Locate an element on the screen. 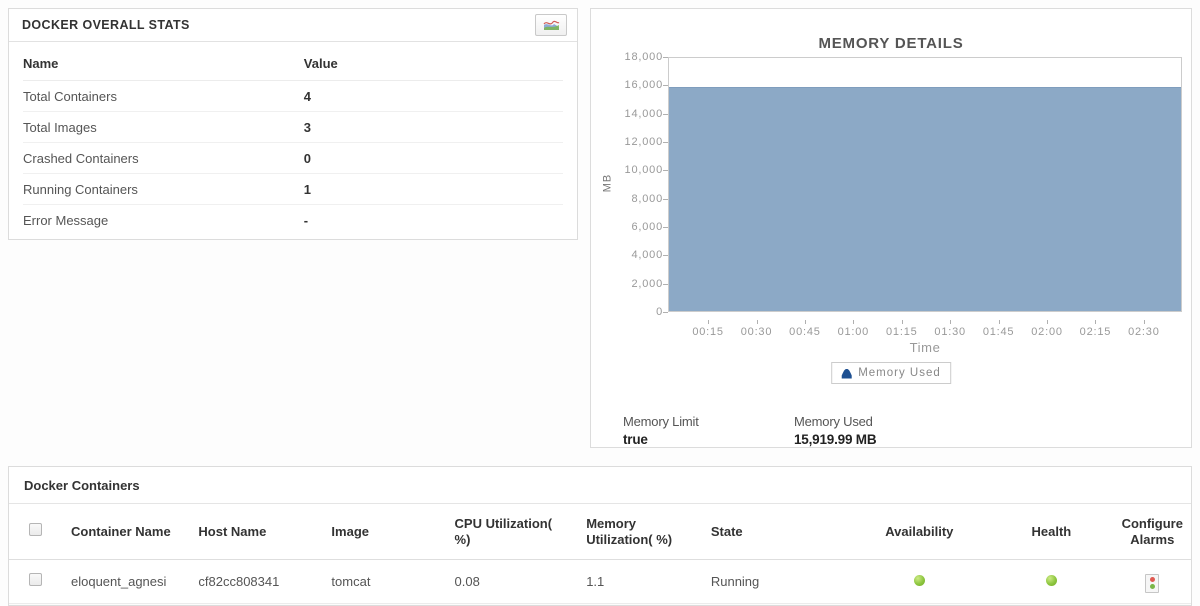 The height and width of the screenshot is (606, 1200). stat-value: 0 is located at coordinates (433, 158).